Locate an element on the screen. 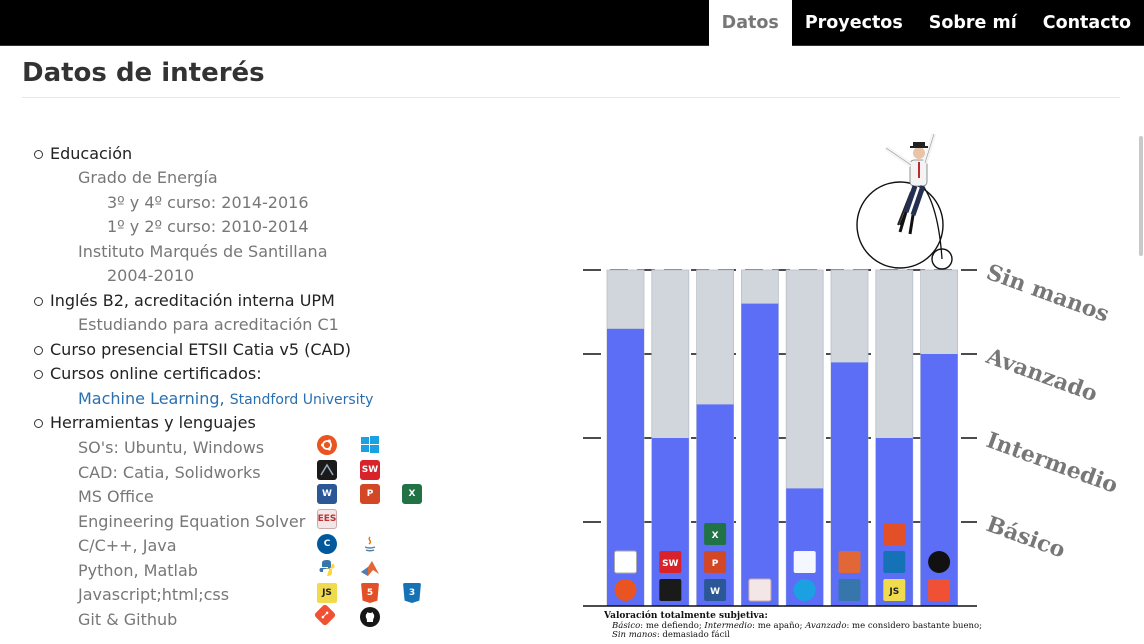 The height and width of the screenshot is (644, 1144). matlab-icon is located at coordinates (370, 568).